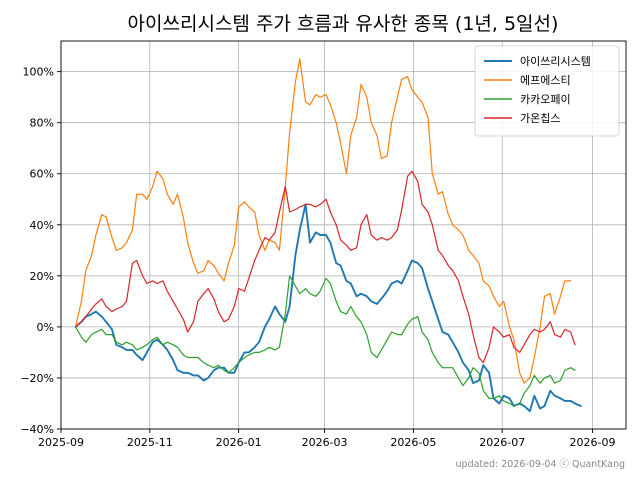 This screenshot has width=640, height=480. What do you see at coordinates (593, 442) in the screenshot?
I see `x-tick-label: 2026-09` at bounding box center [593, 442].